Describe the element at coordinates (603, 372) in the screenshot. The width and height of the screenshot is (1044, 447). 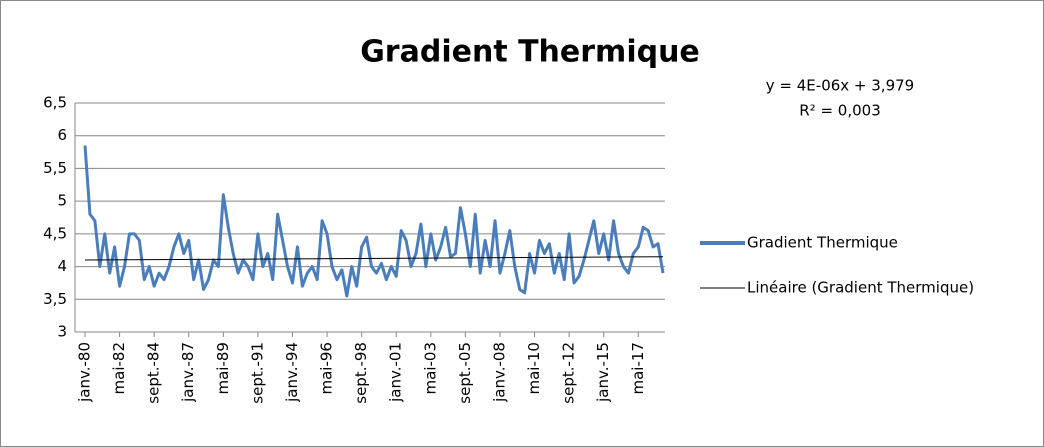
I see `x-tick-label: janv.-15` at that location.